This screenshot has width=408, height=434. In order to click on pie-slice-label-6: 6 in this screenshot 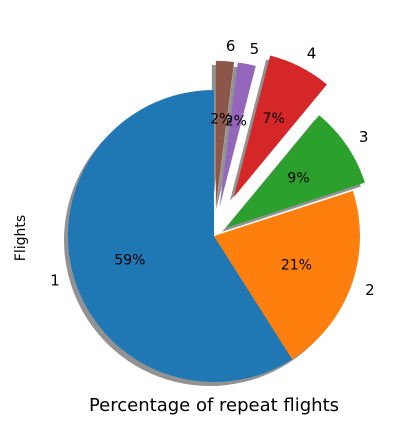, I will do `click(231, 46)`.